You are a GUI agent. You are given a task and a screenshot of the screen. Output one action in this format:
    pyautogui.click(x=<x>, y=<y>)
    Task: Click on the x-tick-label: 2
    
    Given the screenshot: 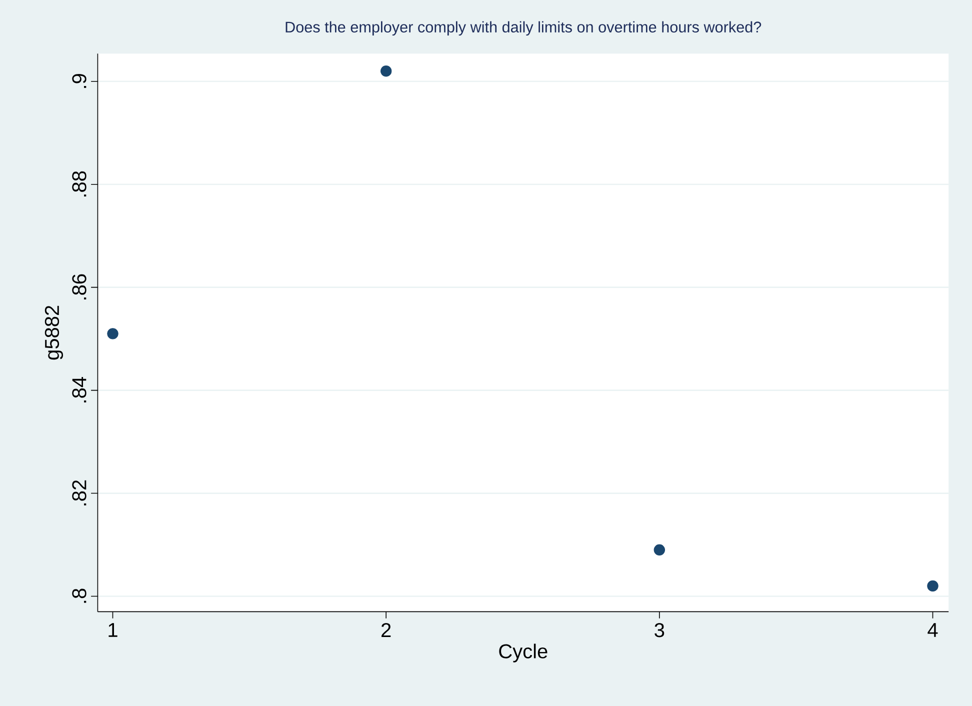 What is the action you would take?
    pyautogui.click(x=386, y=630)
    